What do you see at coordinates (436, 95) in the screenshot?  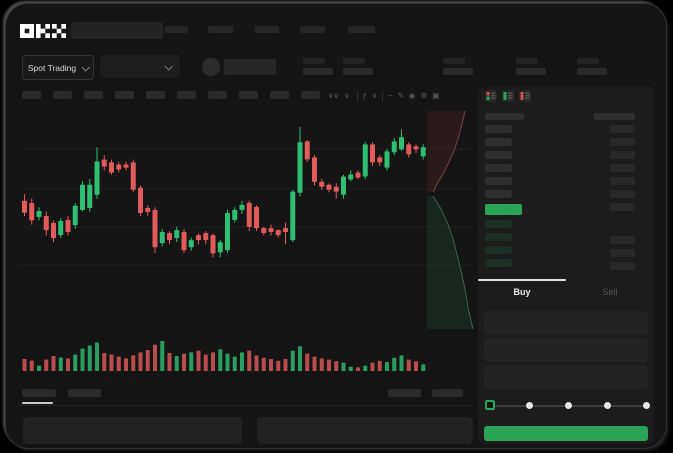 I see `fullscreen-icon: ▣` at bounding box center [436, 95].